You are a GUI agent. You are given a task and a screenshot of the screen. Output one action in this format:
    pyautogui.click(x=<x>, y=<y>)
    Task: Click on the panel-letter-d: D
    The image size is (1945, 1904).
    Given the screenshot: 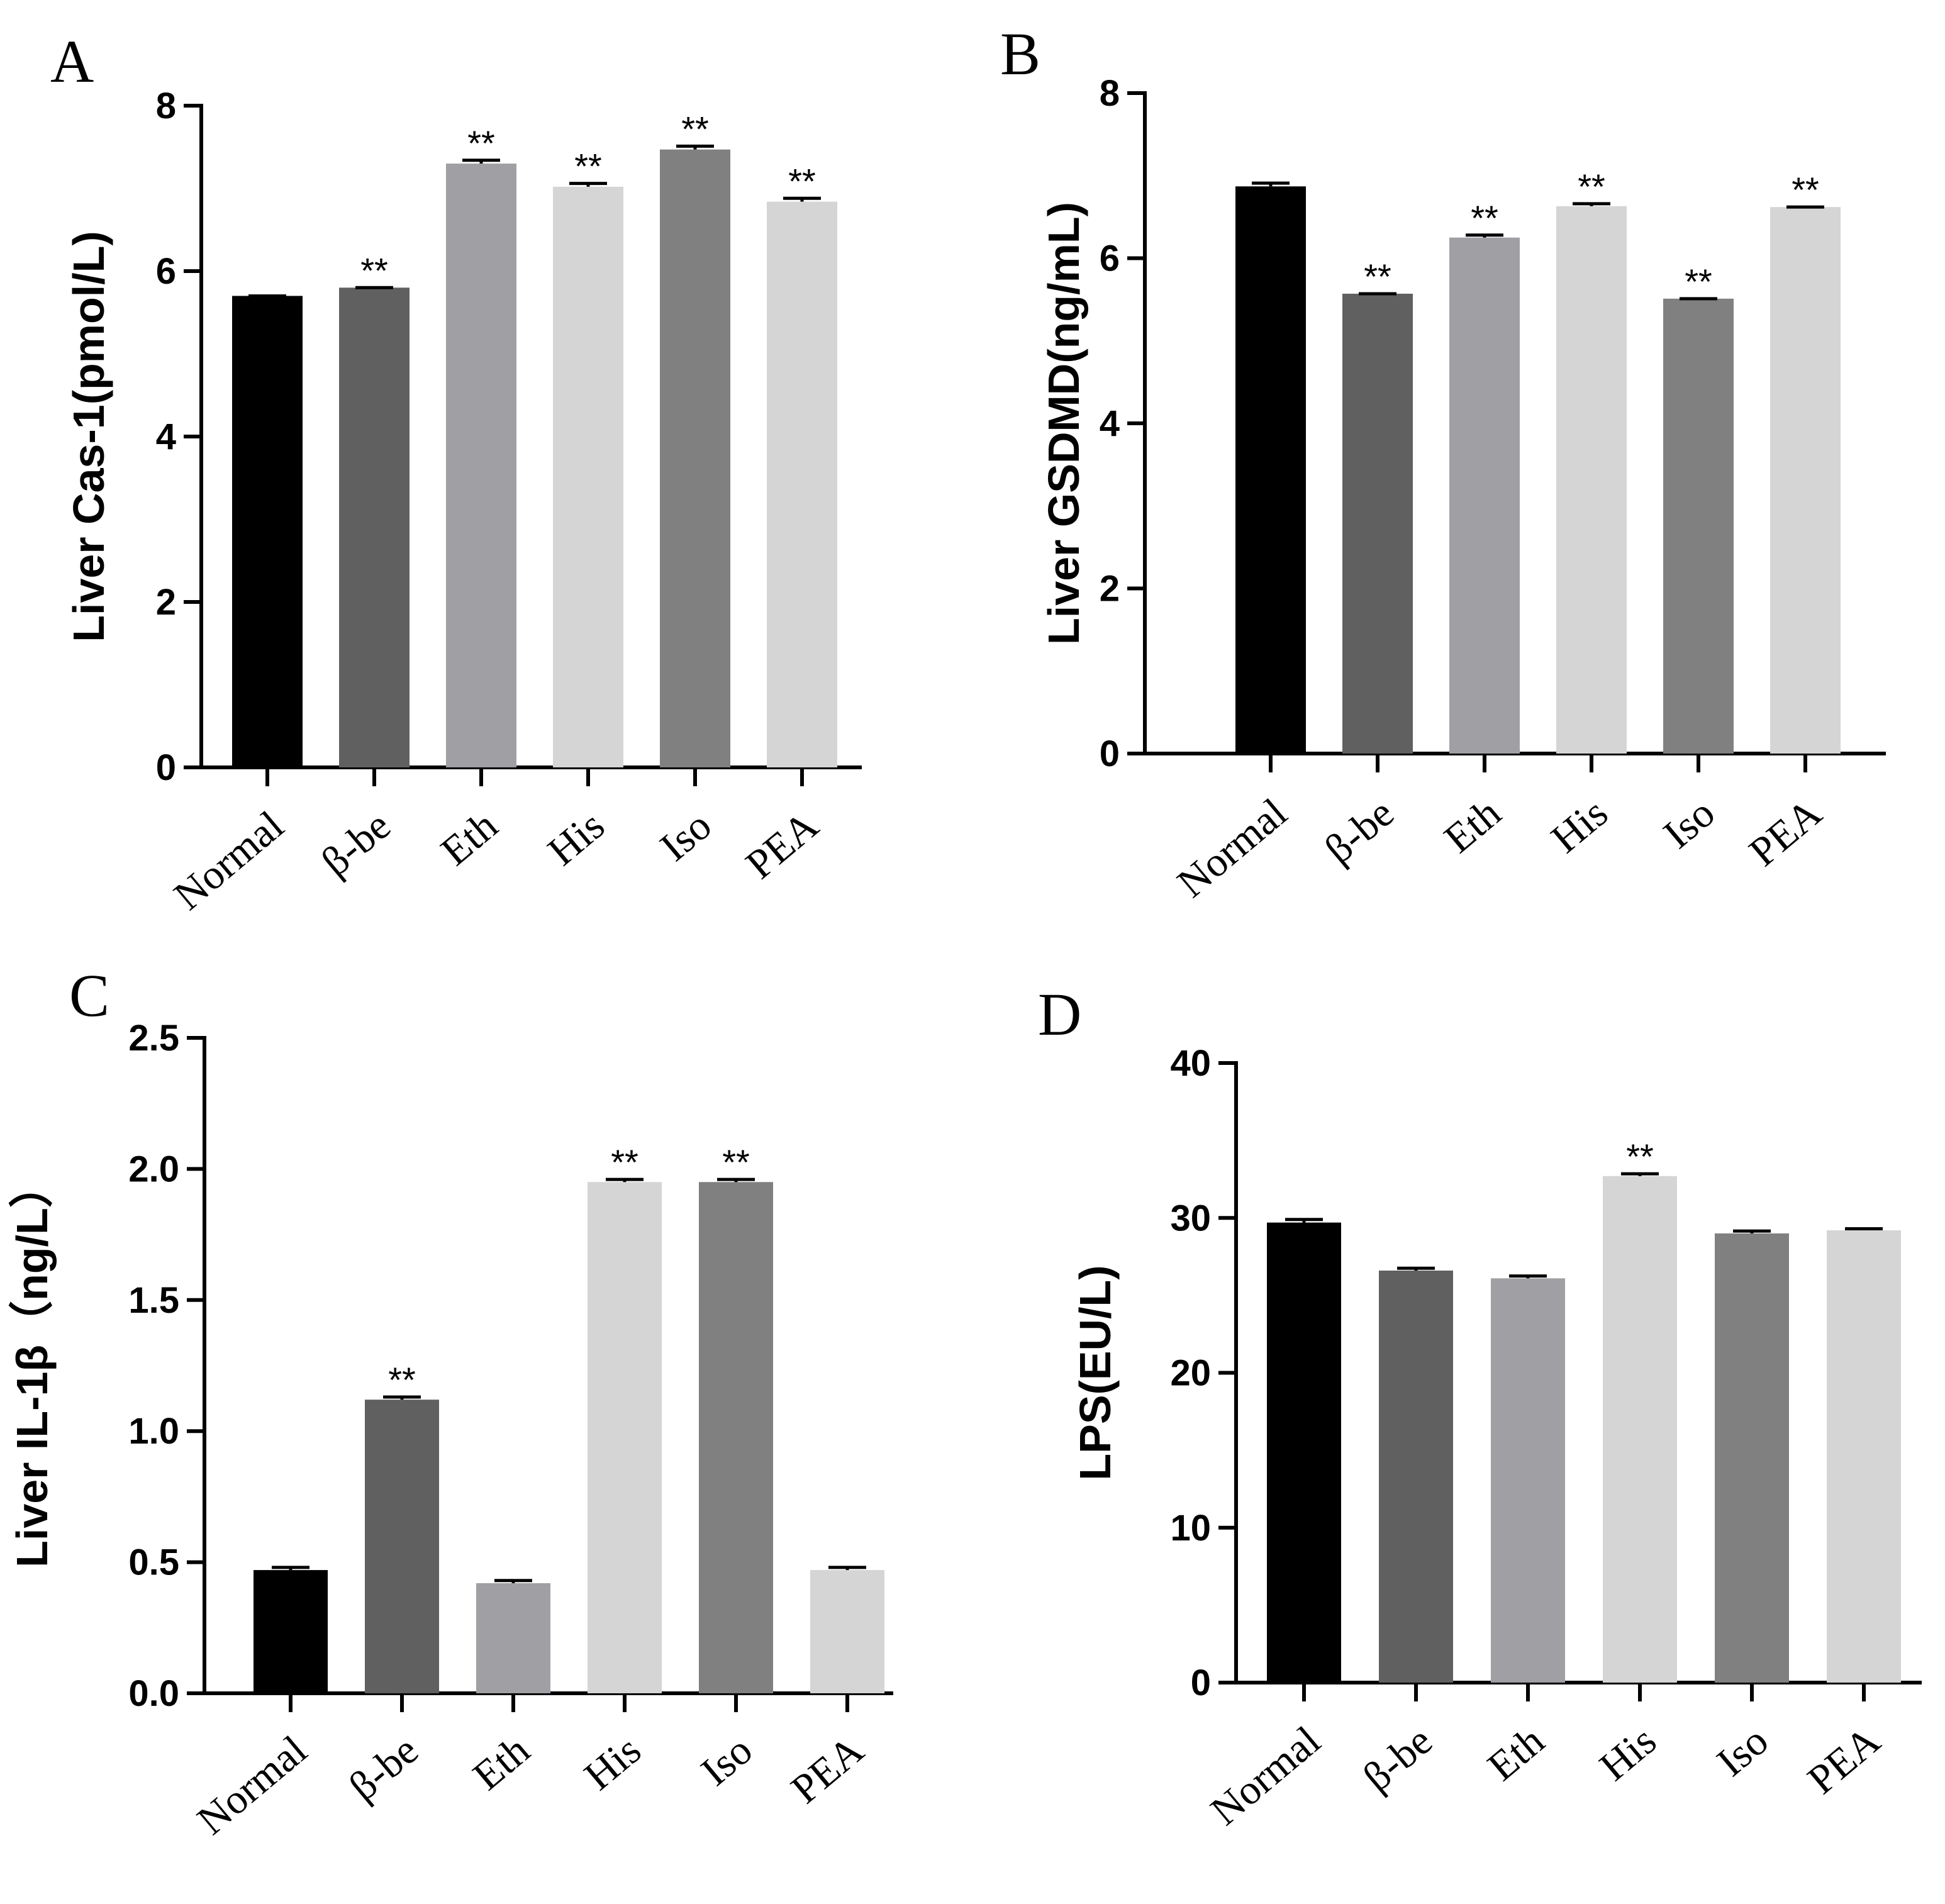 What is the action you would take?
    pyautogui.click(x=1059, y=1014)
    